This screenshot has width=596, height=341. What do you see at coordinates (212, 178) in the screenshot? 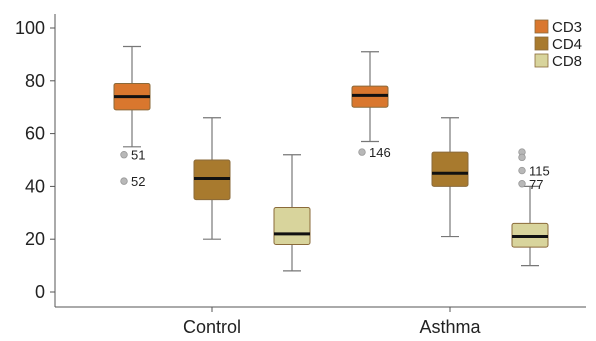
I see `box-cd4-control` at bounding box center [212, 178].